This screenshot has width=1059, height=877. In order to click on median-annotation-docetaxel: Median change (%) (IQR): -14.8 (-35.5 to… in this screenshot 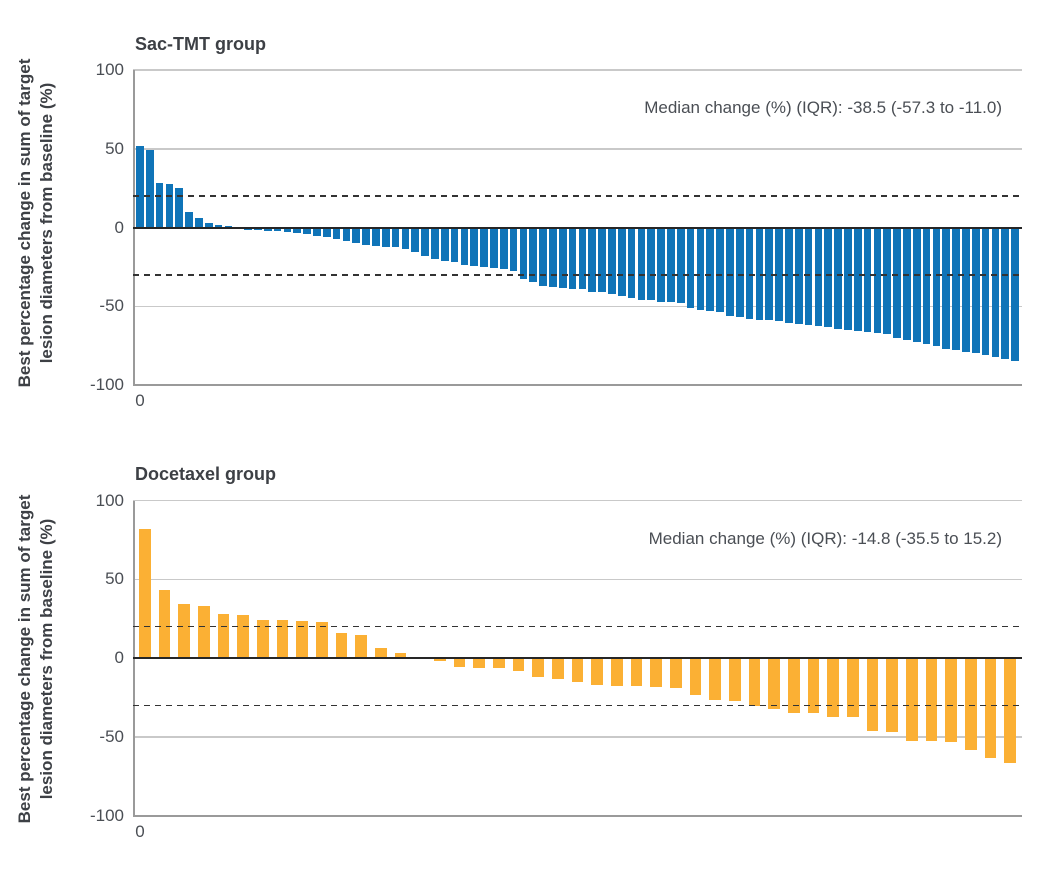, I will do `click(825, 538)`.